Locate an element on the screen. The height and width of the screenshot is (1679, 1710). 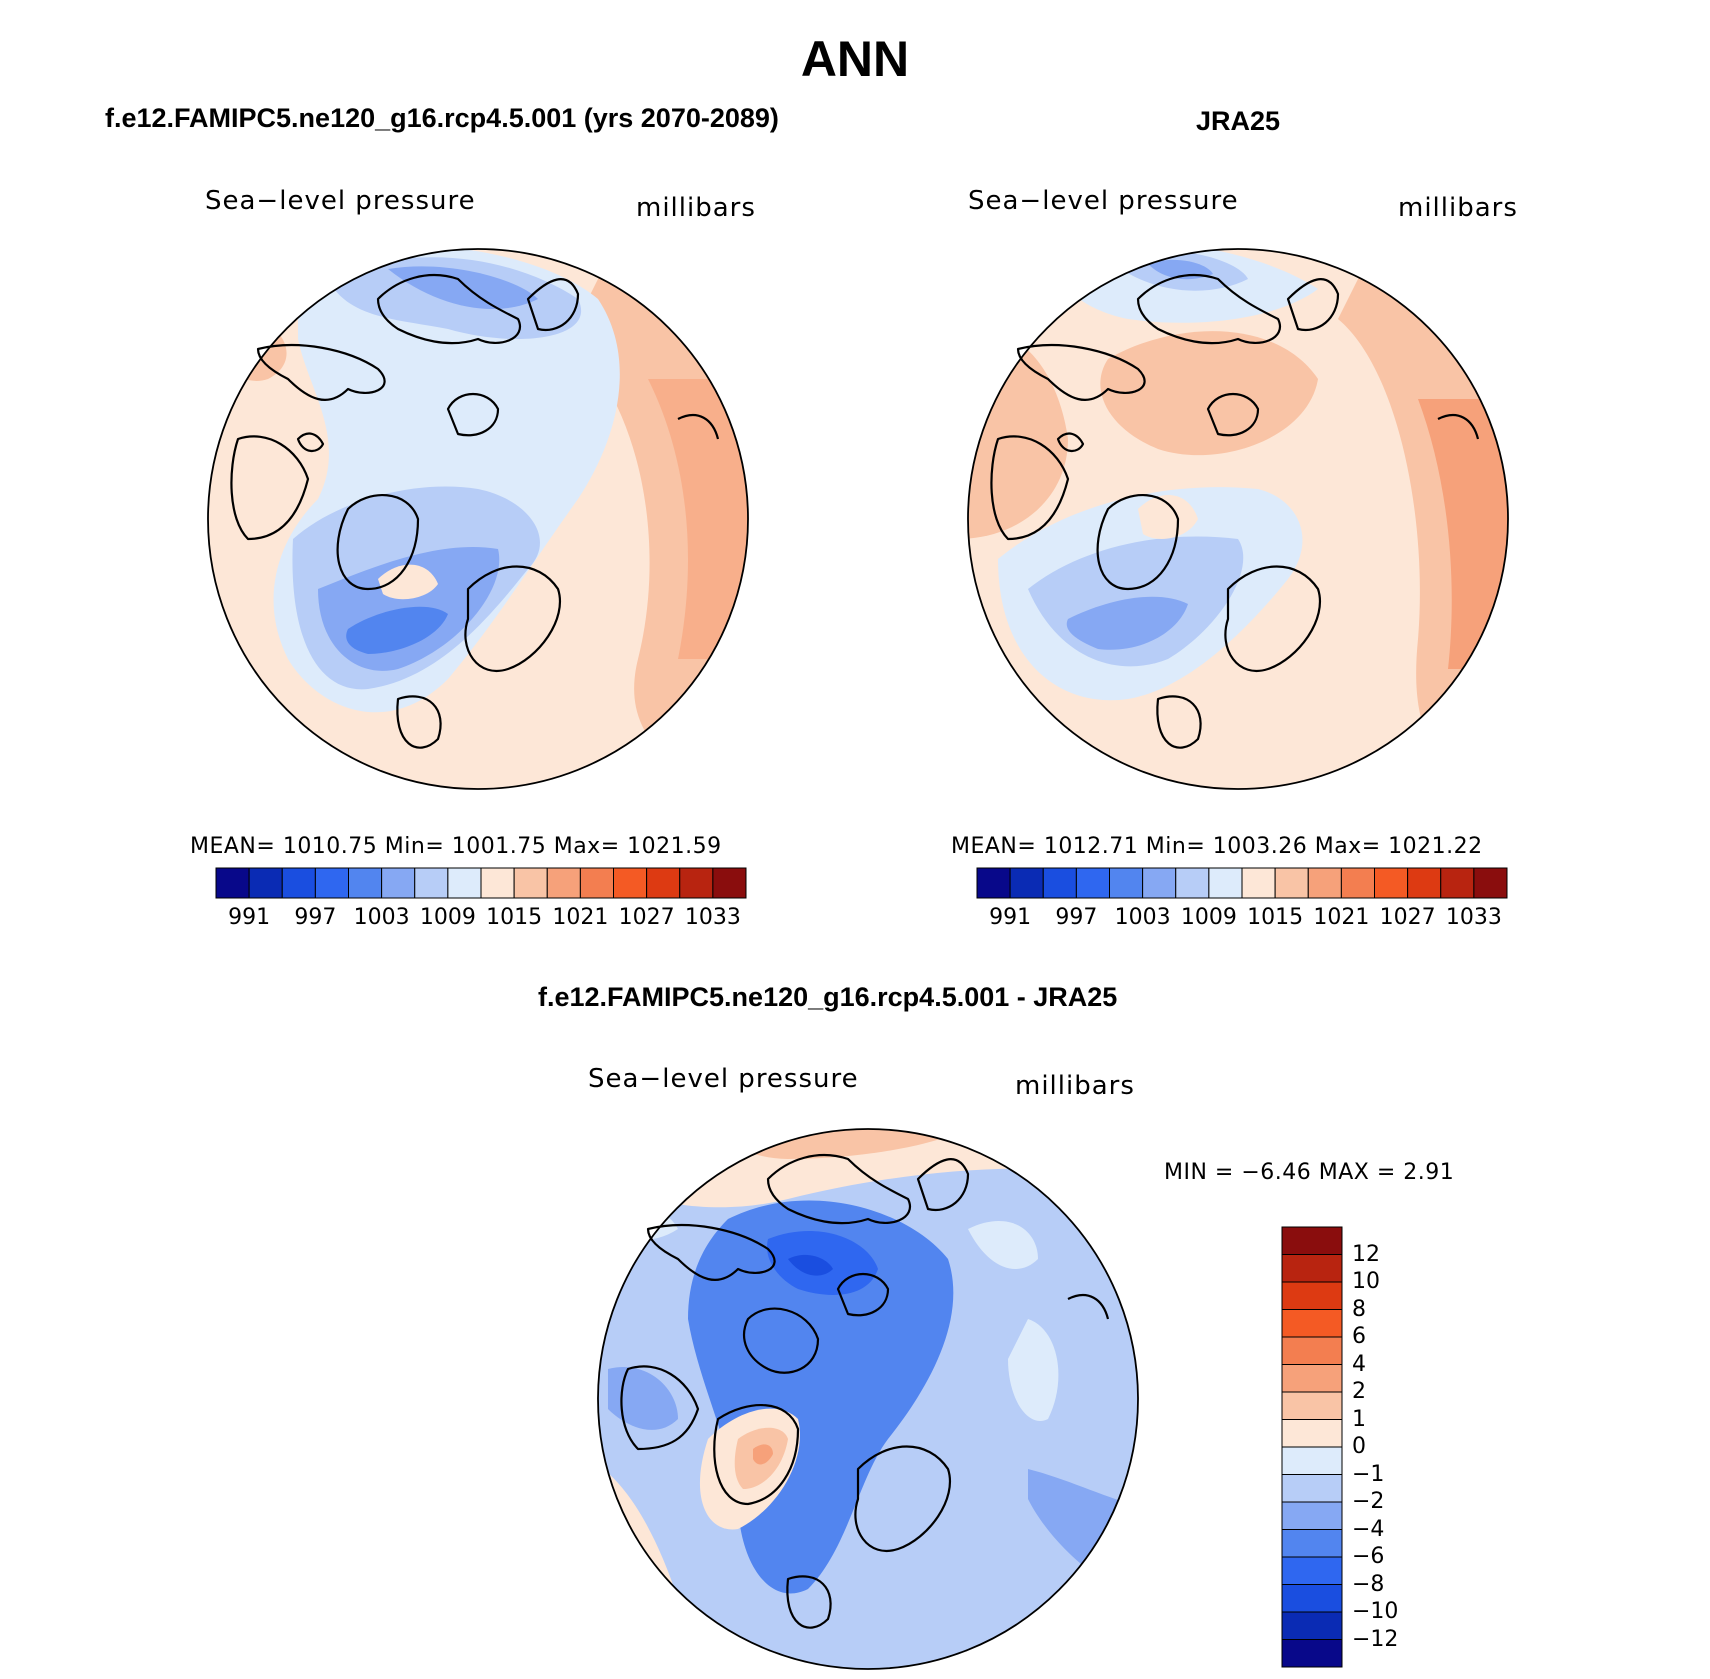
model-colorbar-tick-label: 1009 is located at coordinates (447, 917).